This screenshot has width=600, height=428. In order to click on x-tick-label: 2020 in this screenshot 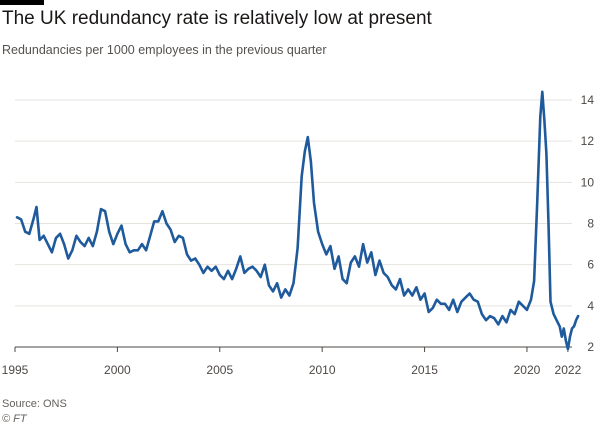, I will do `click(527, 370)`.